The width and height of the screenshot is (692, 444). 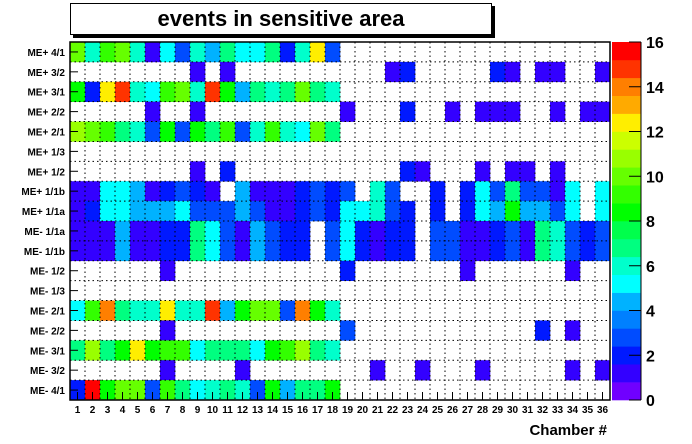 What do you see at coordinates (46, 113) in the screenshot?
I see `y-tick-label: ME+ 2/2` at bounding box center [46, 113].